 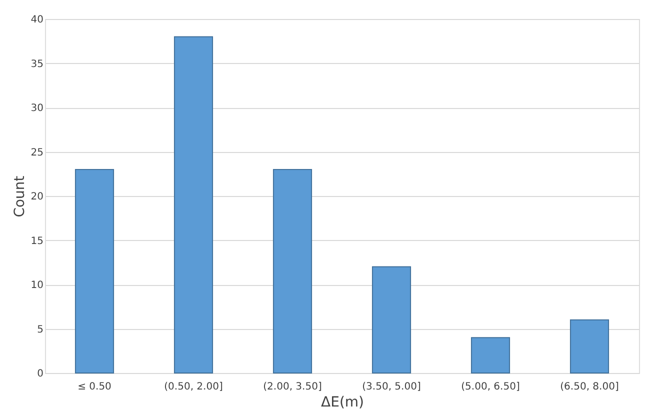 What do you see at coordinates (490, 387) in the screenshot?
I see `x-tick-label: (5.00, 6.50]` at bounding box center [490, 387].